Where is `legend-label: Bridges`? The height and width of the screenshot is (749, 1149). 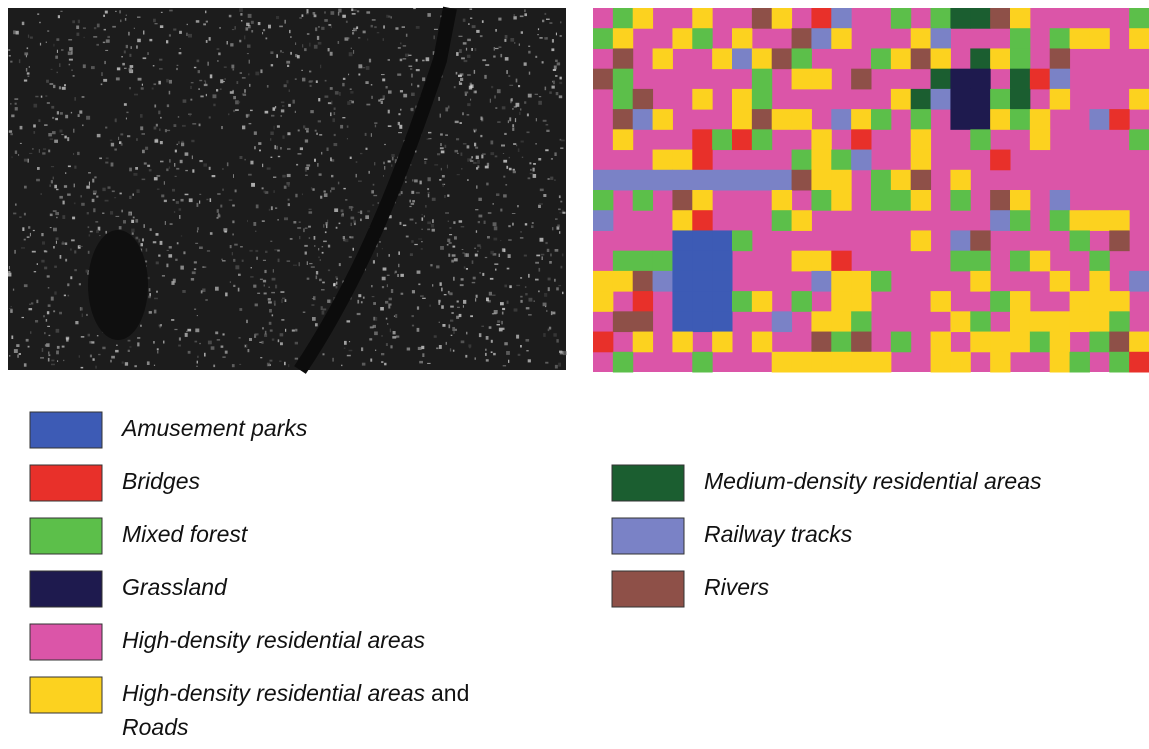 legend-label: Bridges is located at coordinates (161, 481).